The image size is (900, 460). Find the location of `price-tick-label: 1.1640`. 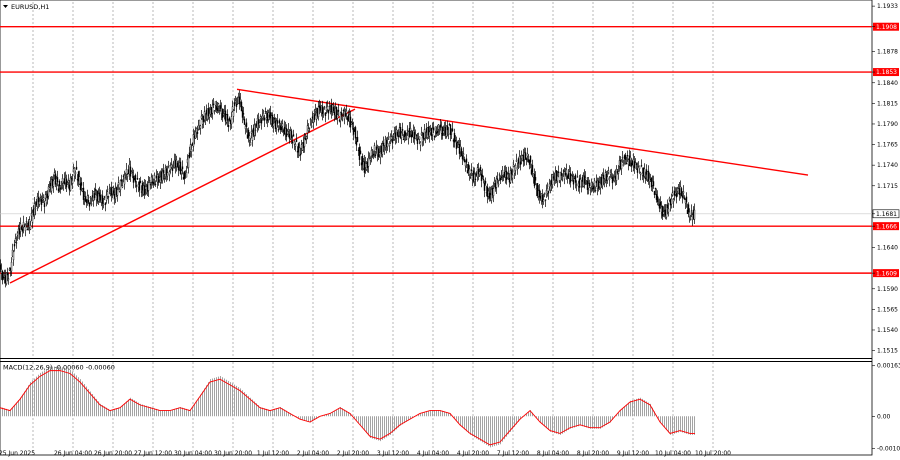

price-tick-label: 1.1640 is located at coordinates (887, 248).